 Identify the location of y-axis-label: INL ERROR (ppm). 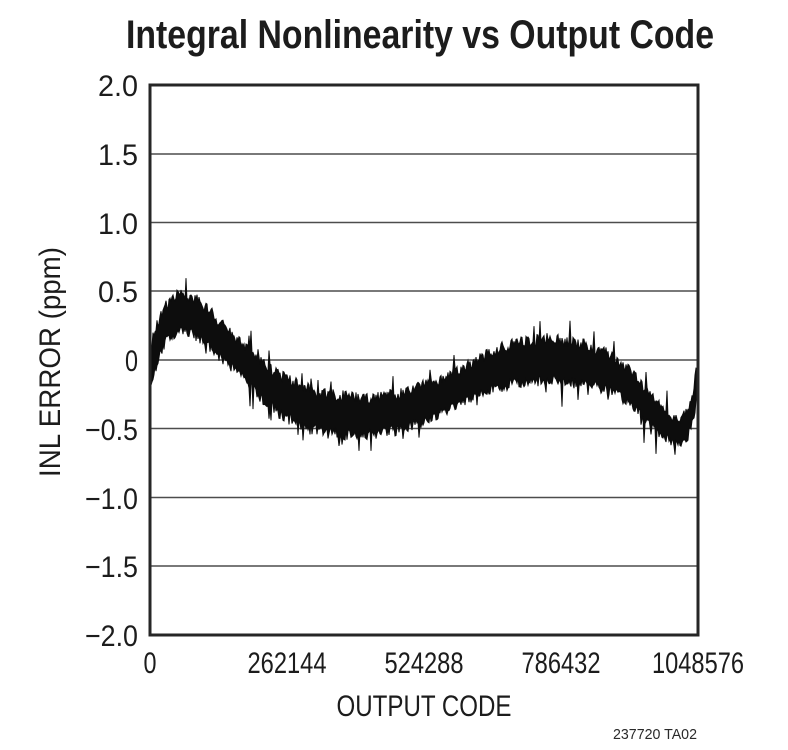
(50, 362).